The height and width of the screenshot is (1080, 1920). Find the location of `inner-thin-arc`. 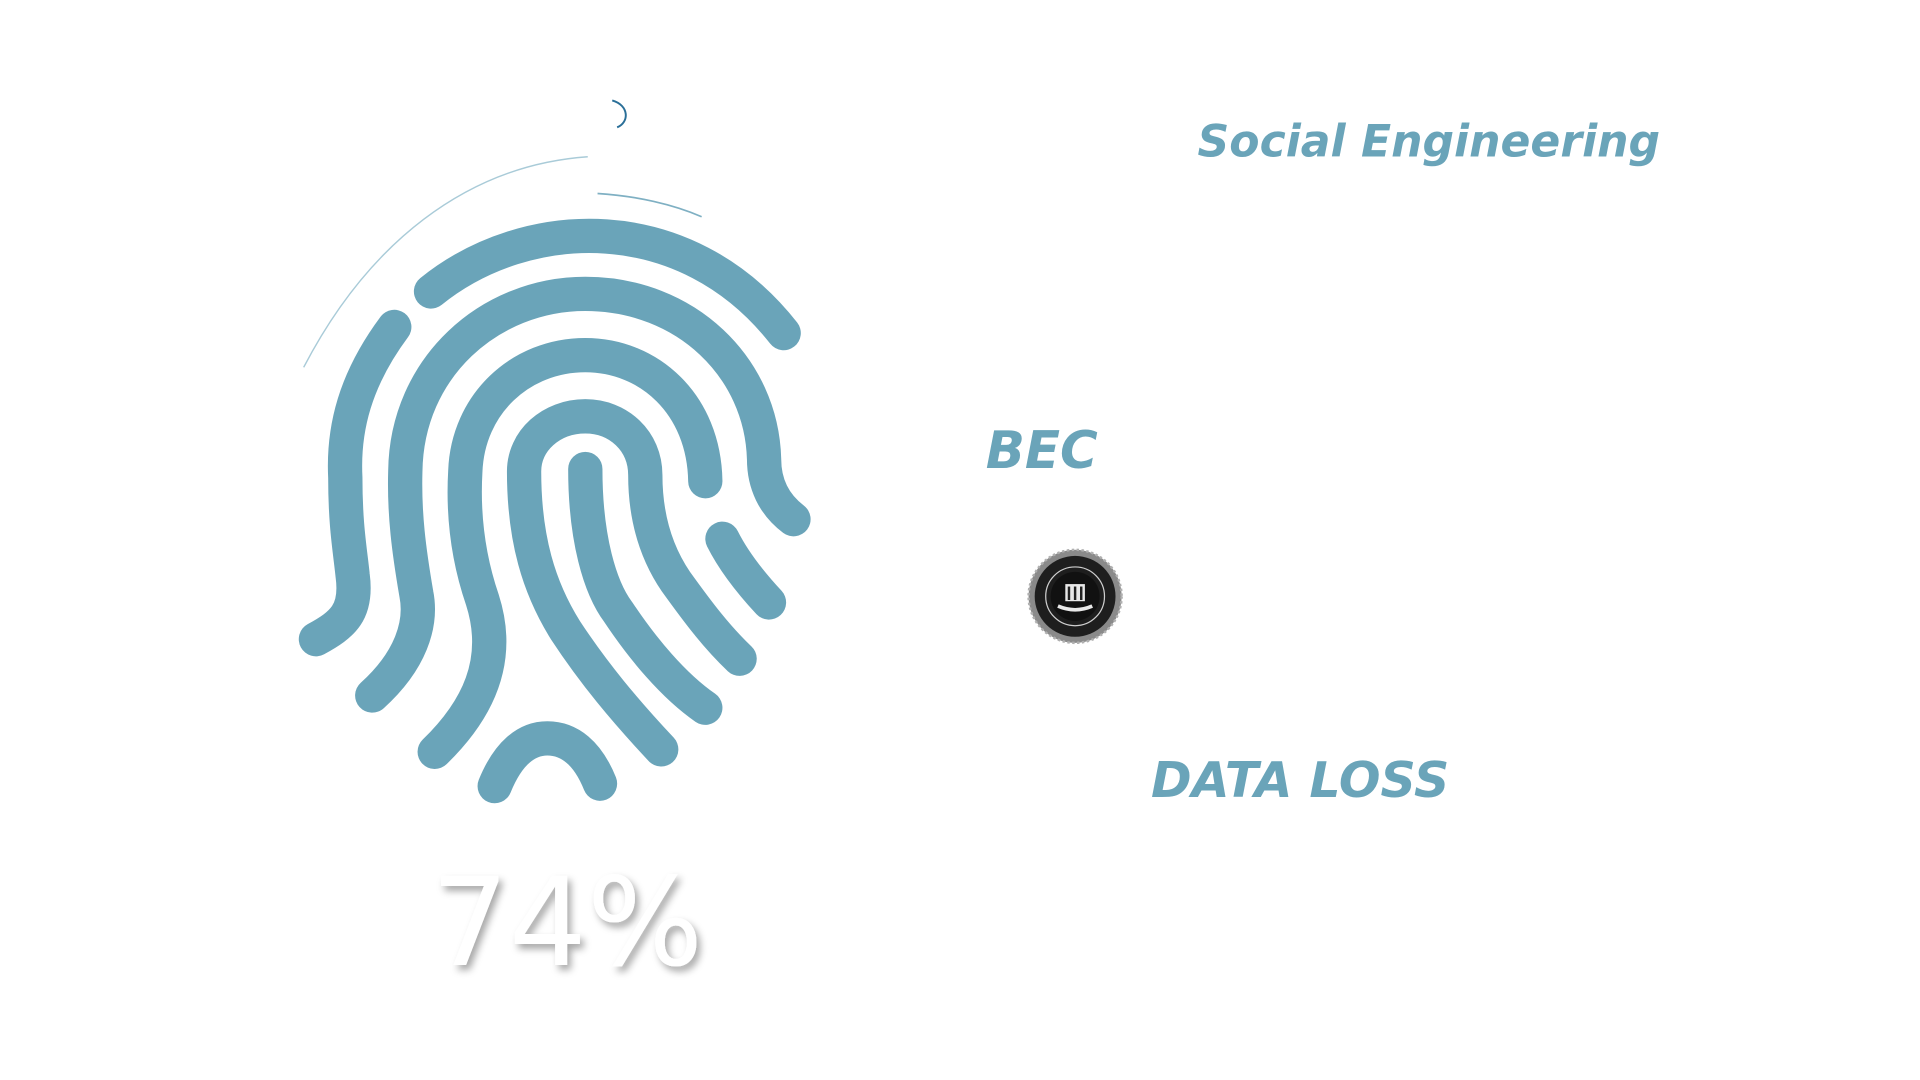

inner-thin-arc is located at coordinates (649, 205).